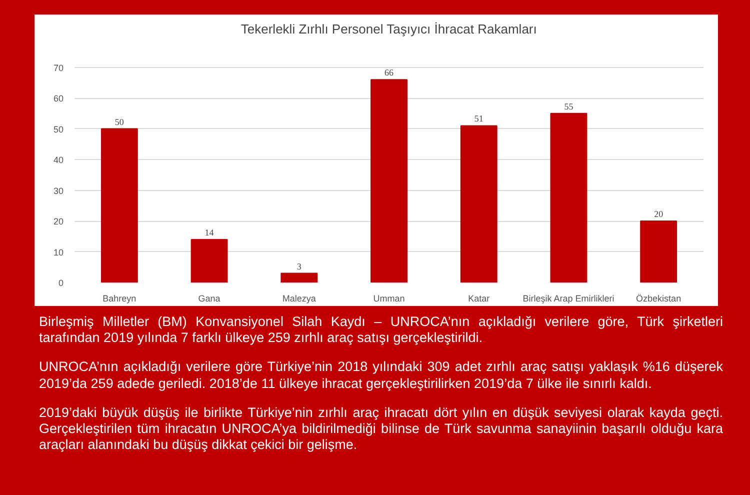  Describe the element at coordinates (389, 73) in the screenshot. I see `data-label: 66` at that location.